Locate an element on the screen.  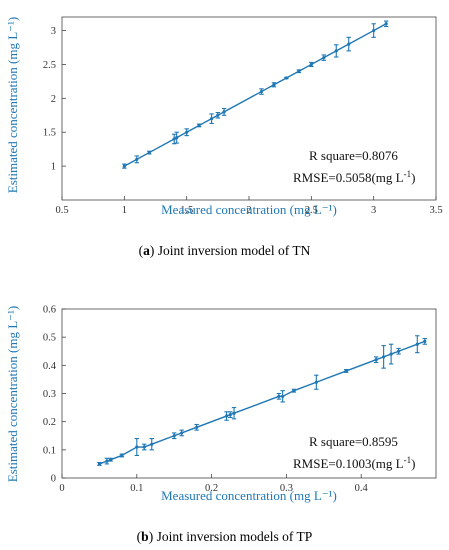
chart-tn-xtick-label: 1 is located at coordinates (124, 210).